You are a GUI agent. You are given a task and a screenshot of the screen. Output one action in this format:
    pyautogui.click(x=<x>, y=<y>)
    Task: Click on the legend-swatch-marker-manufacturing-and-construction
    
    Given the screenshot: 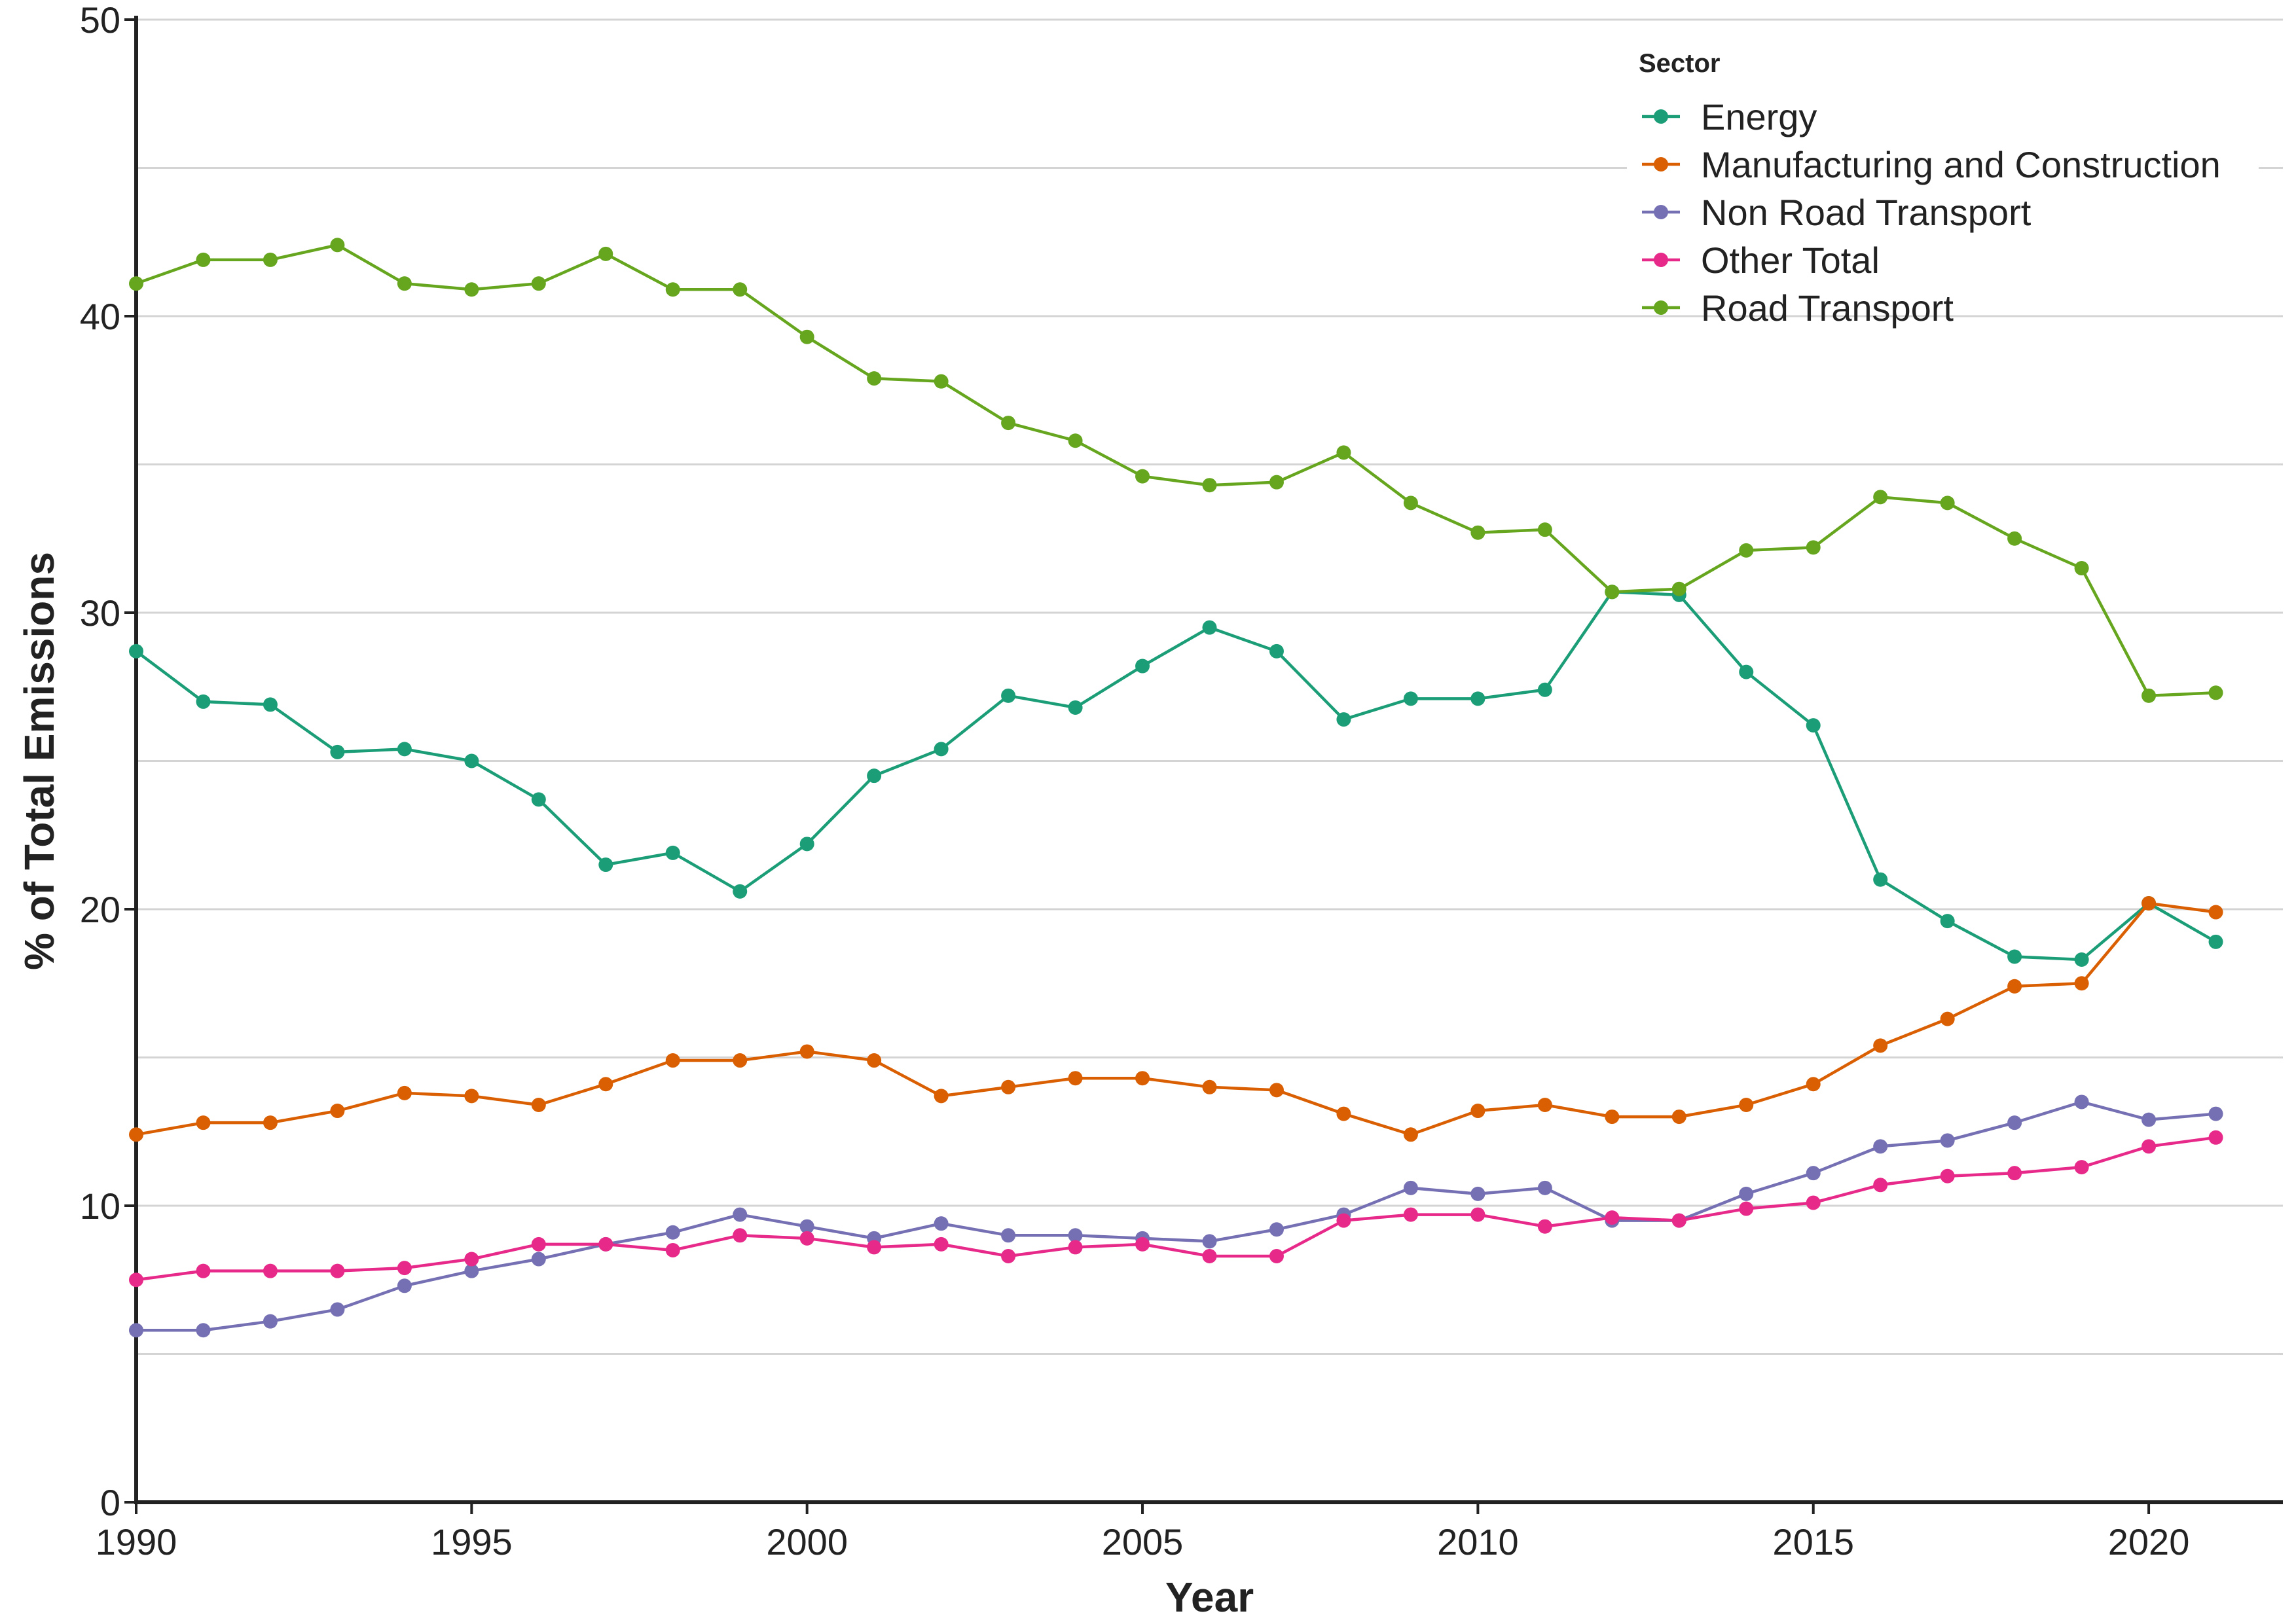 What is the action you would take?
    pyautogui.click(x=1661, y=164)
    